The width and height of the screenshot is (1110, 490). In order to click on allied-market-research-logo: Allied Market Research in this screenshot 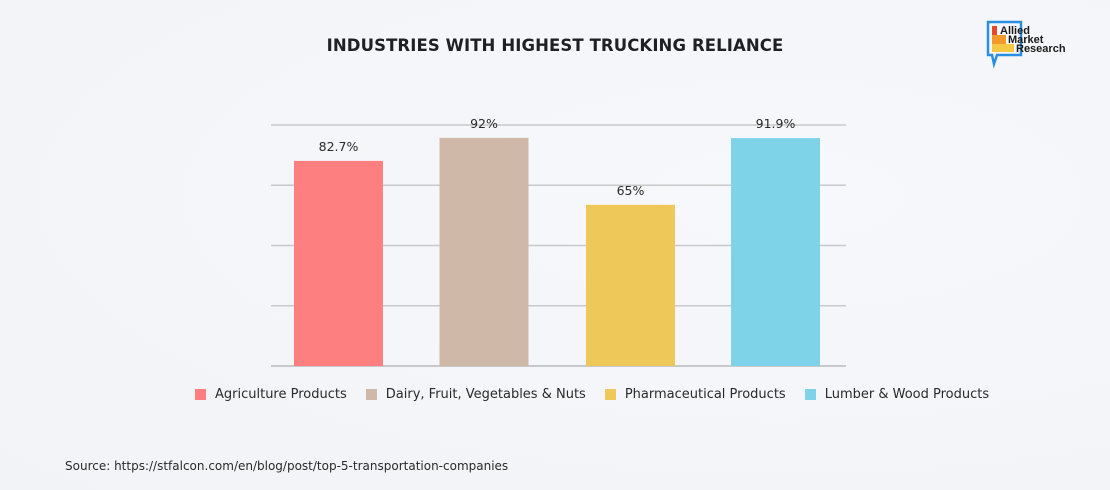, I will do `click(1040, 45)`.